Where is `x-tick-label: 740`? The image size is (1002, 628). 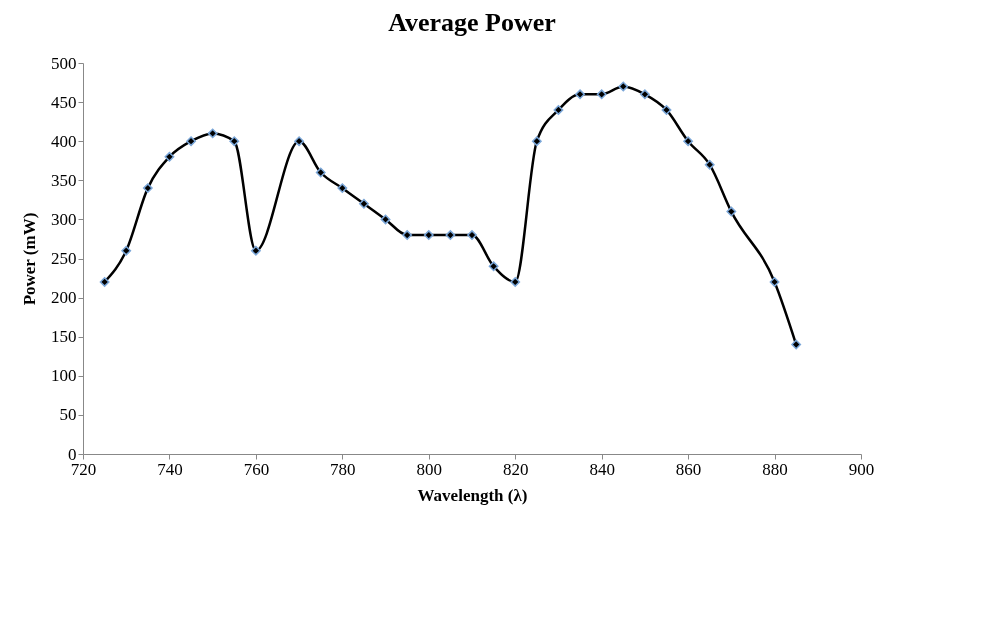 x-tick-label: 740 is located at coordinates (170, 469).